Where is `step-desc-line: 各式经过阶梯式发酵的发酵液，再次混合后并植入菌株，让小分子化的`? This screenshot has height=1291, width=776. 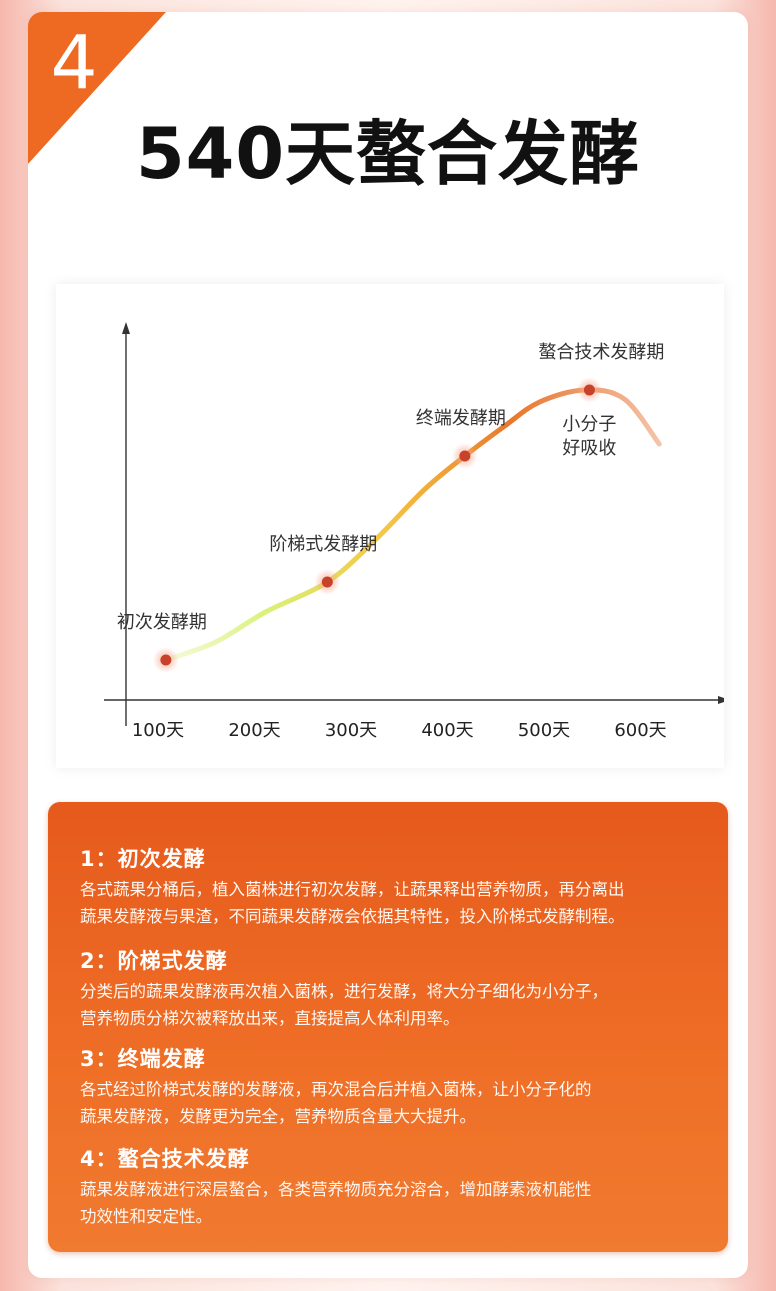
step-desc-line: 各式经过阶梯式发酵的发酵液，再次混合后并植入菌株，让小分子化的 is located at coordinates (336, 1089).